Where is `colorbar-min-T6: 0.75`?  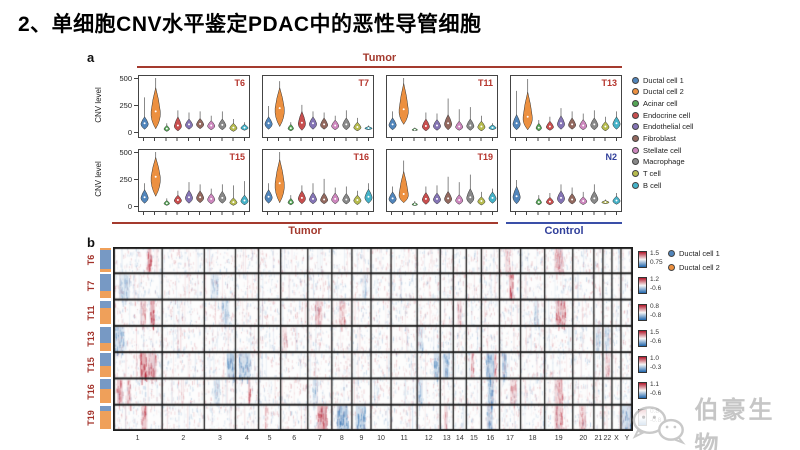
colorbar-min-T6: 0.75 is located at coordinates (656, 262).